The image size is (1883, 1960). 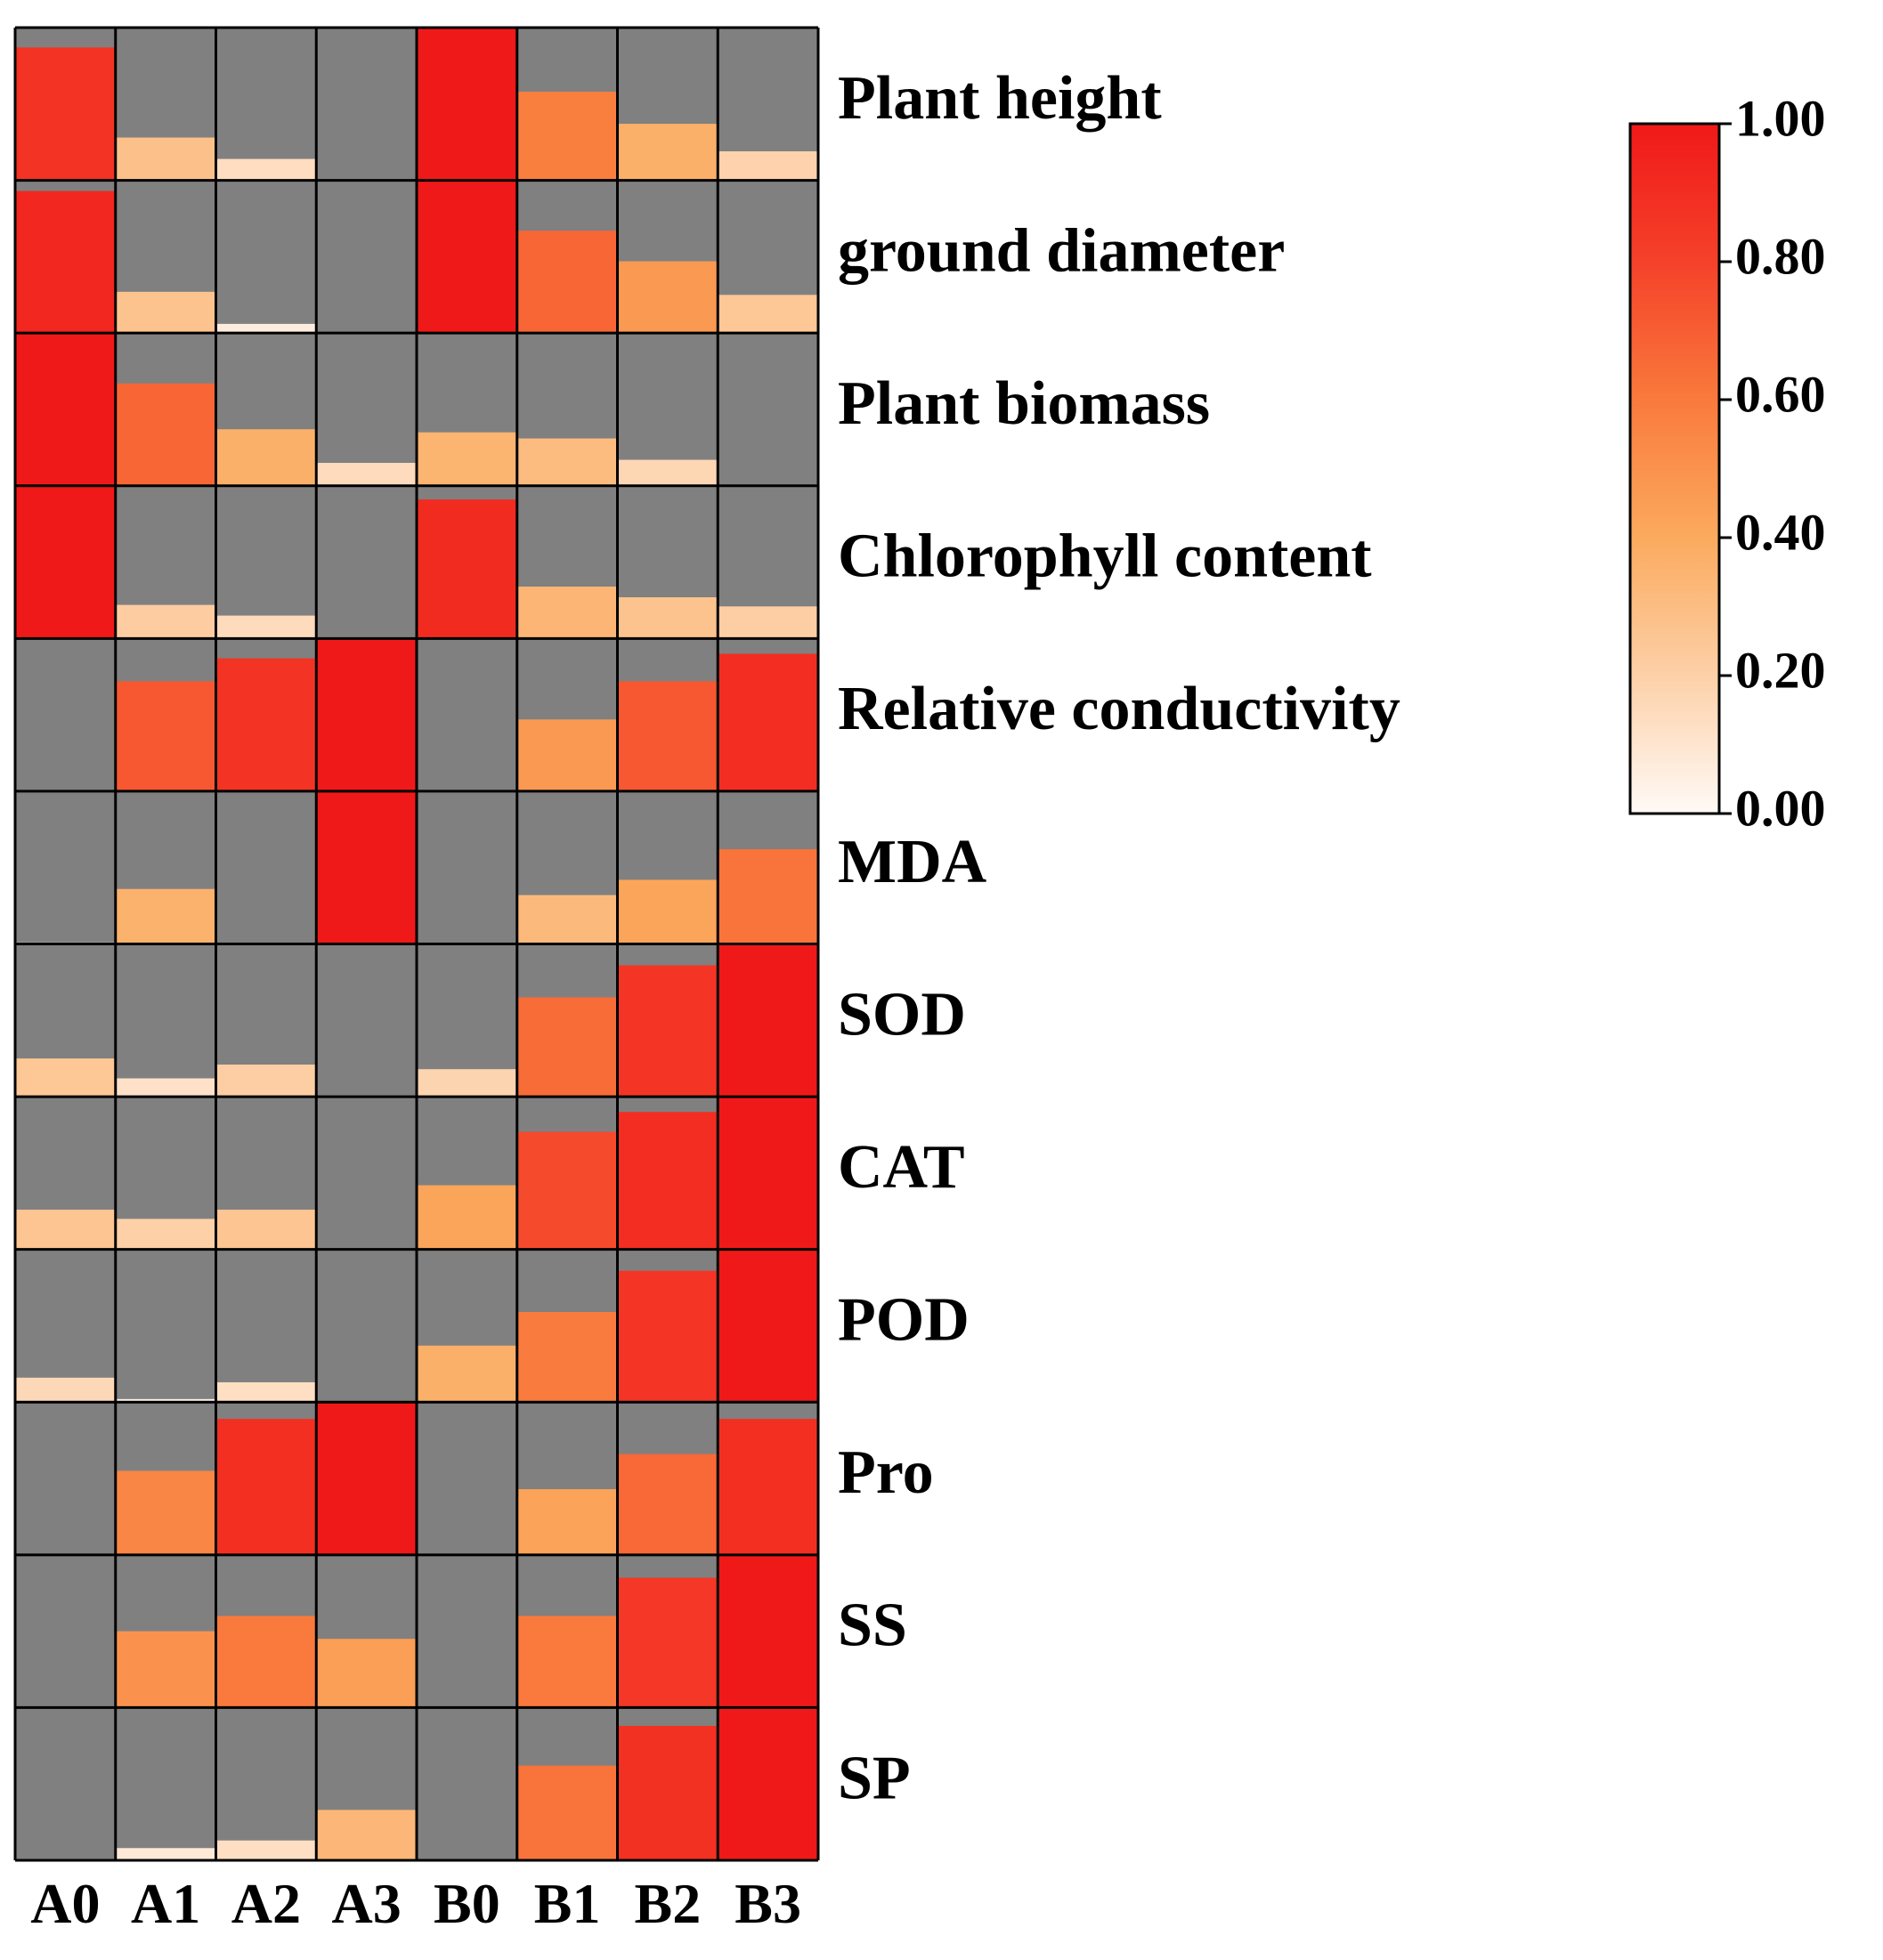 What do you see at coordinates (1780, 118) in the screenshot?
I see `colorbar-tick-label: 1.00` at bounding box center [1780, 118].